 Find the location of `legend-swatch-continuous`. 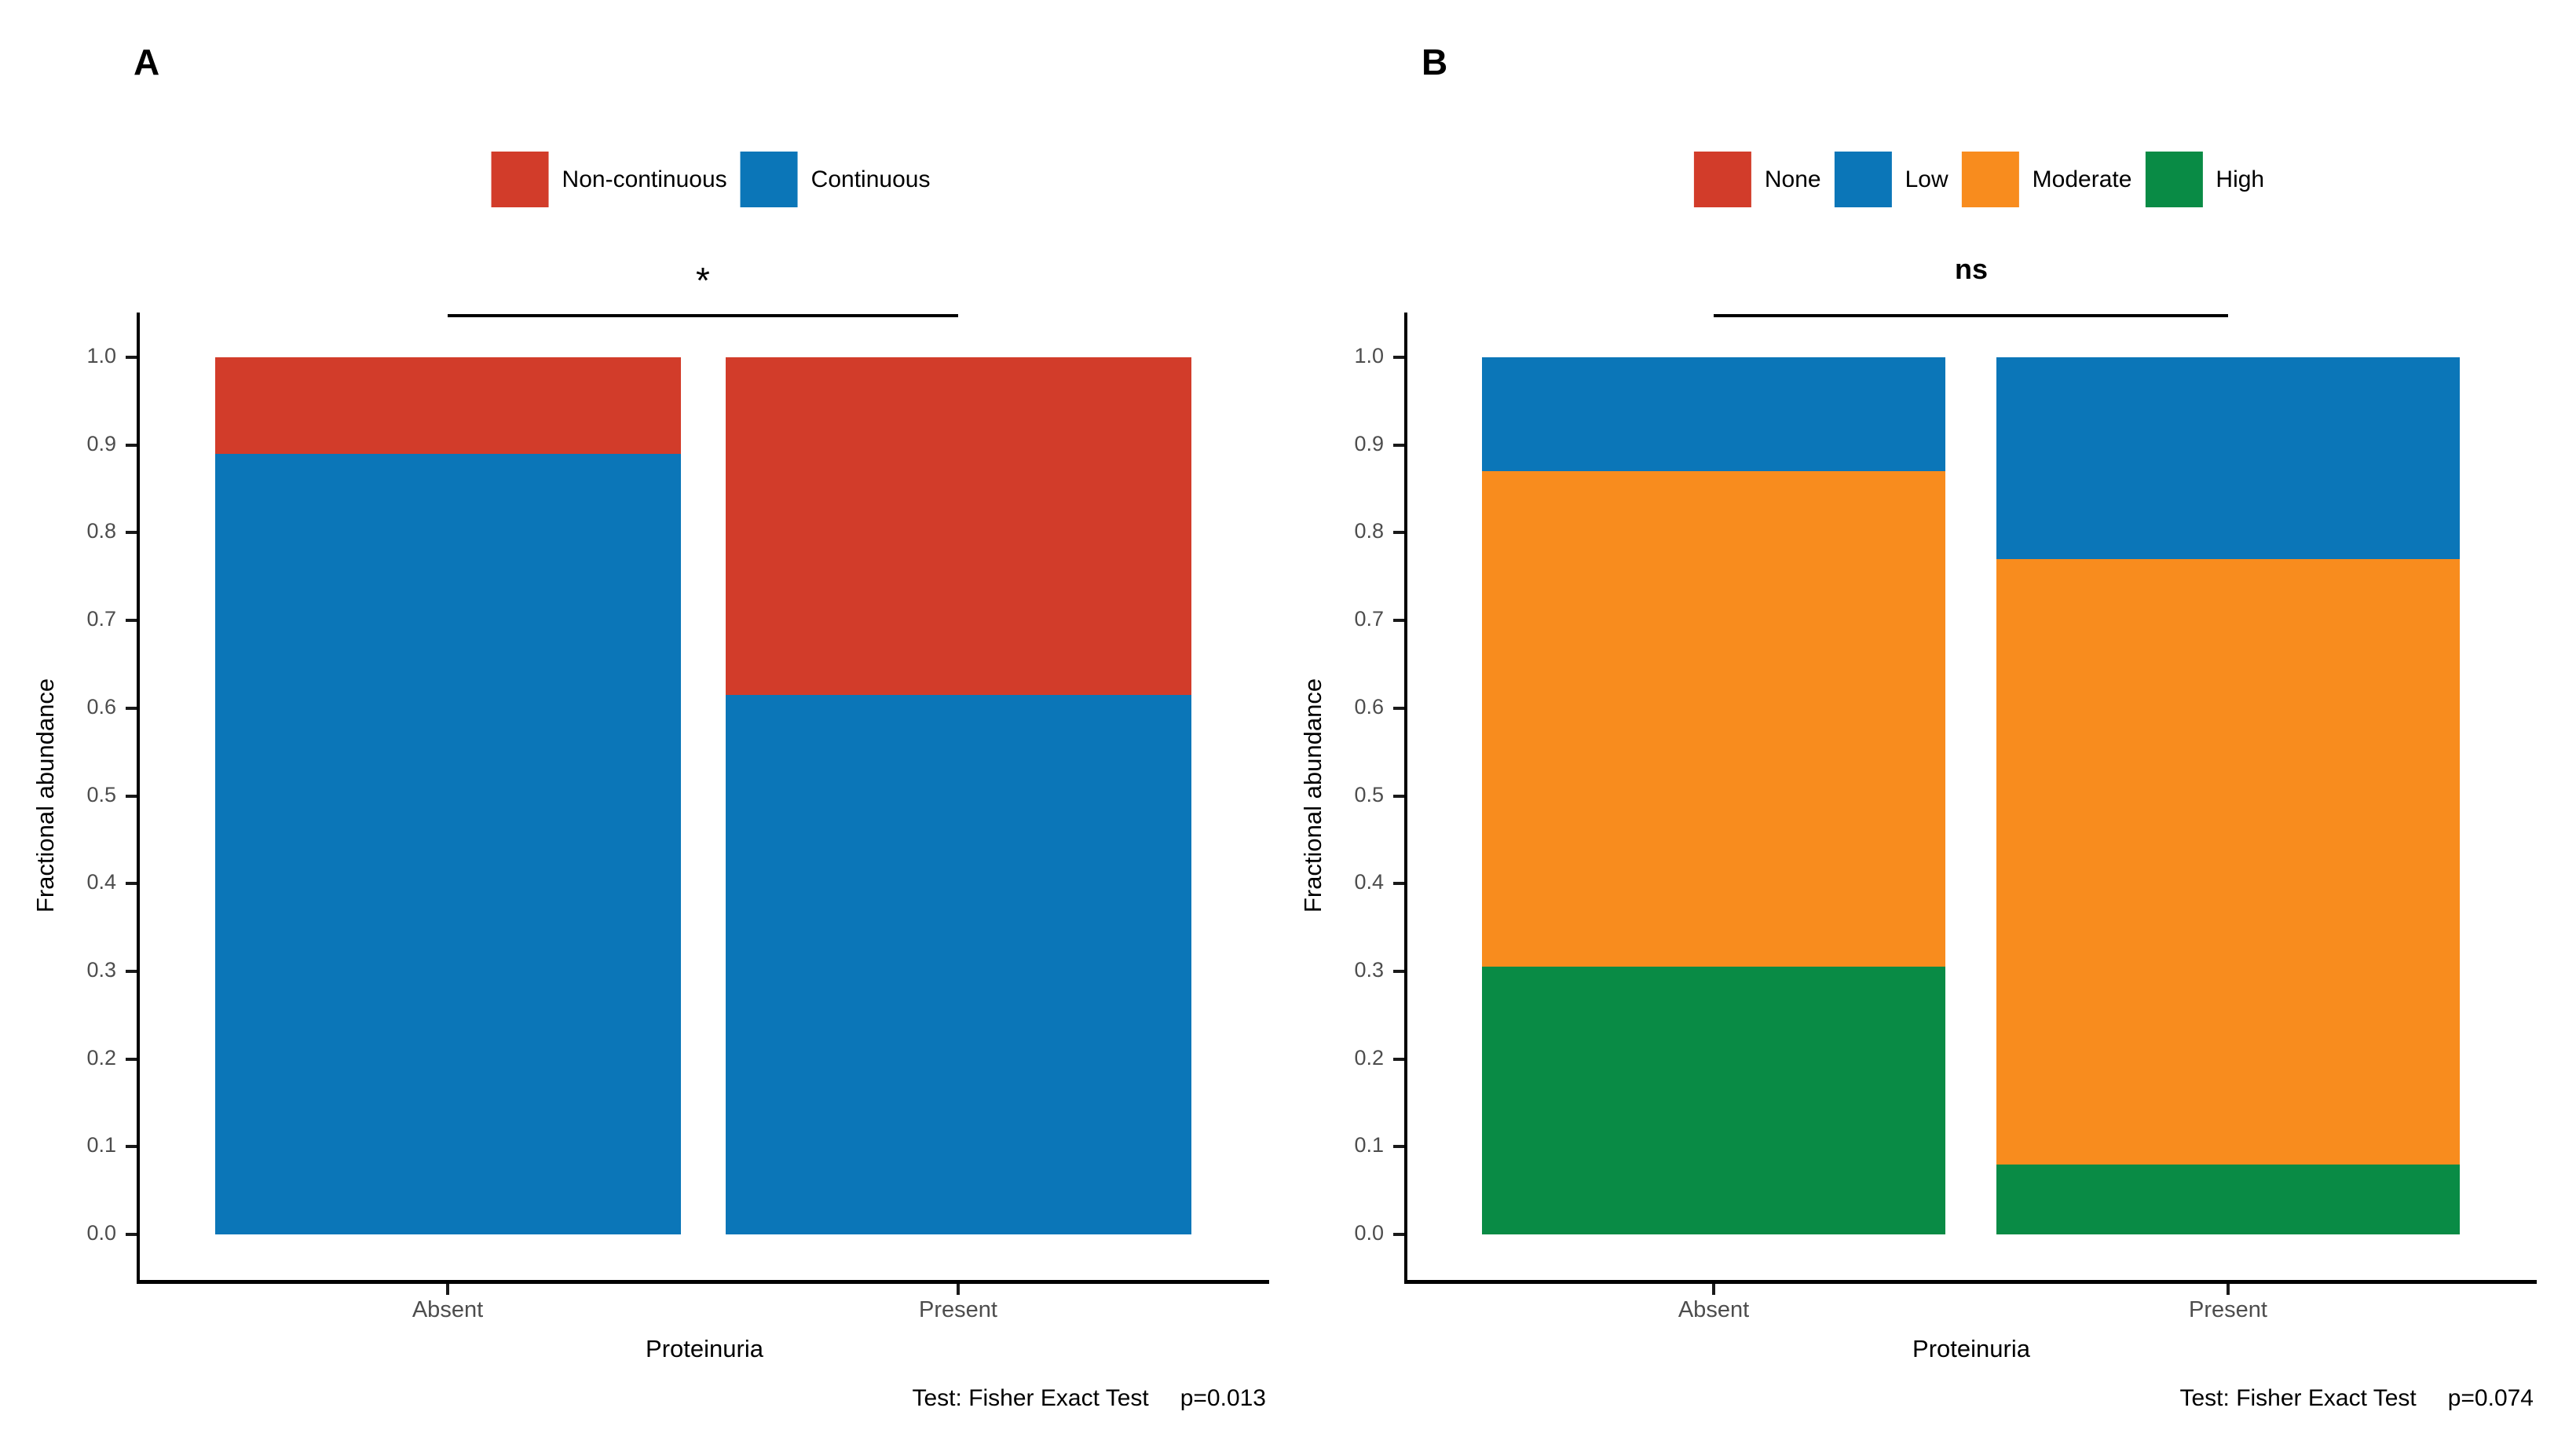

legend-swatch-continuous is located at coordinates (769, 179).